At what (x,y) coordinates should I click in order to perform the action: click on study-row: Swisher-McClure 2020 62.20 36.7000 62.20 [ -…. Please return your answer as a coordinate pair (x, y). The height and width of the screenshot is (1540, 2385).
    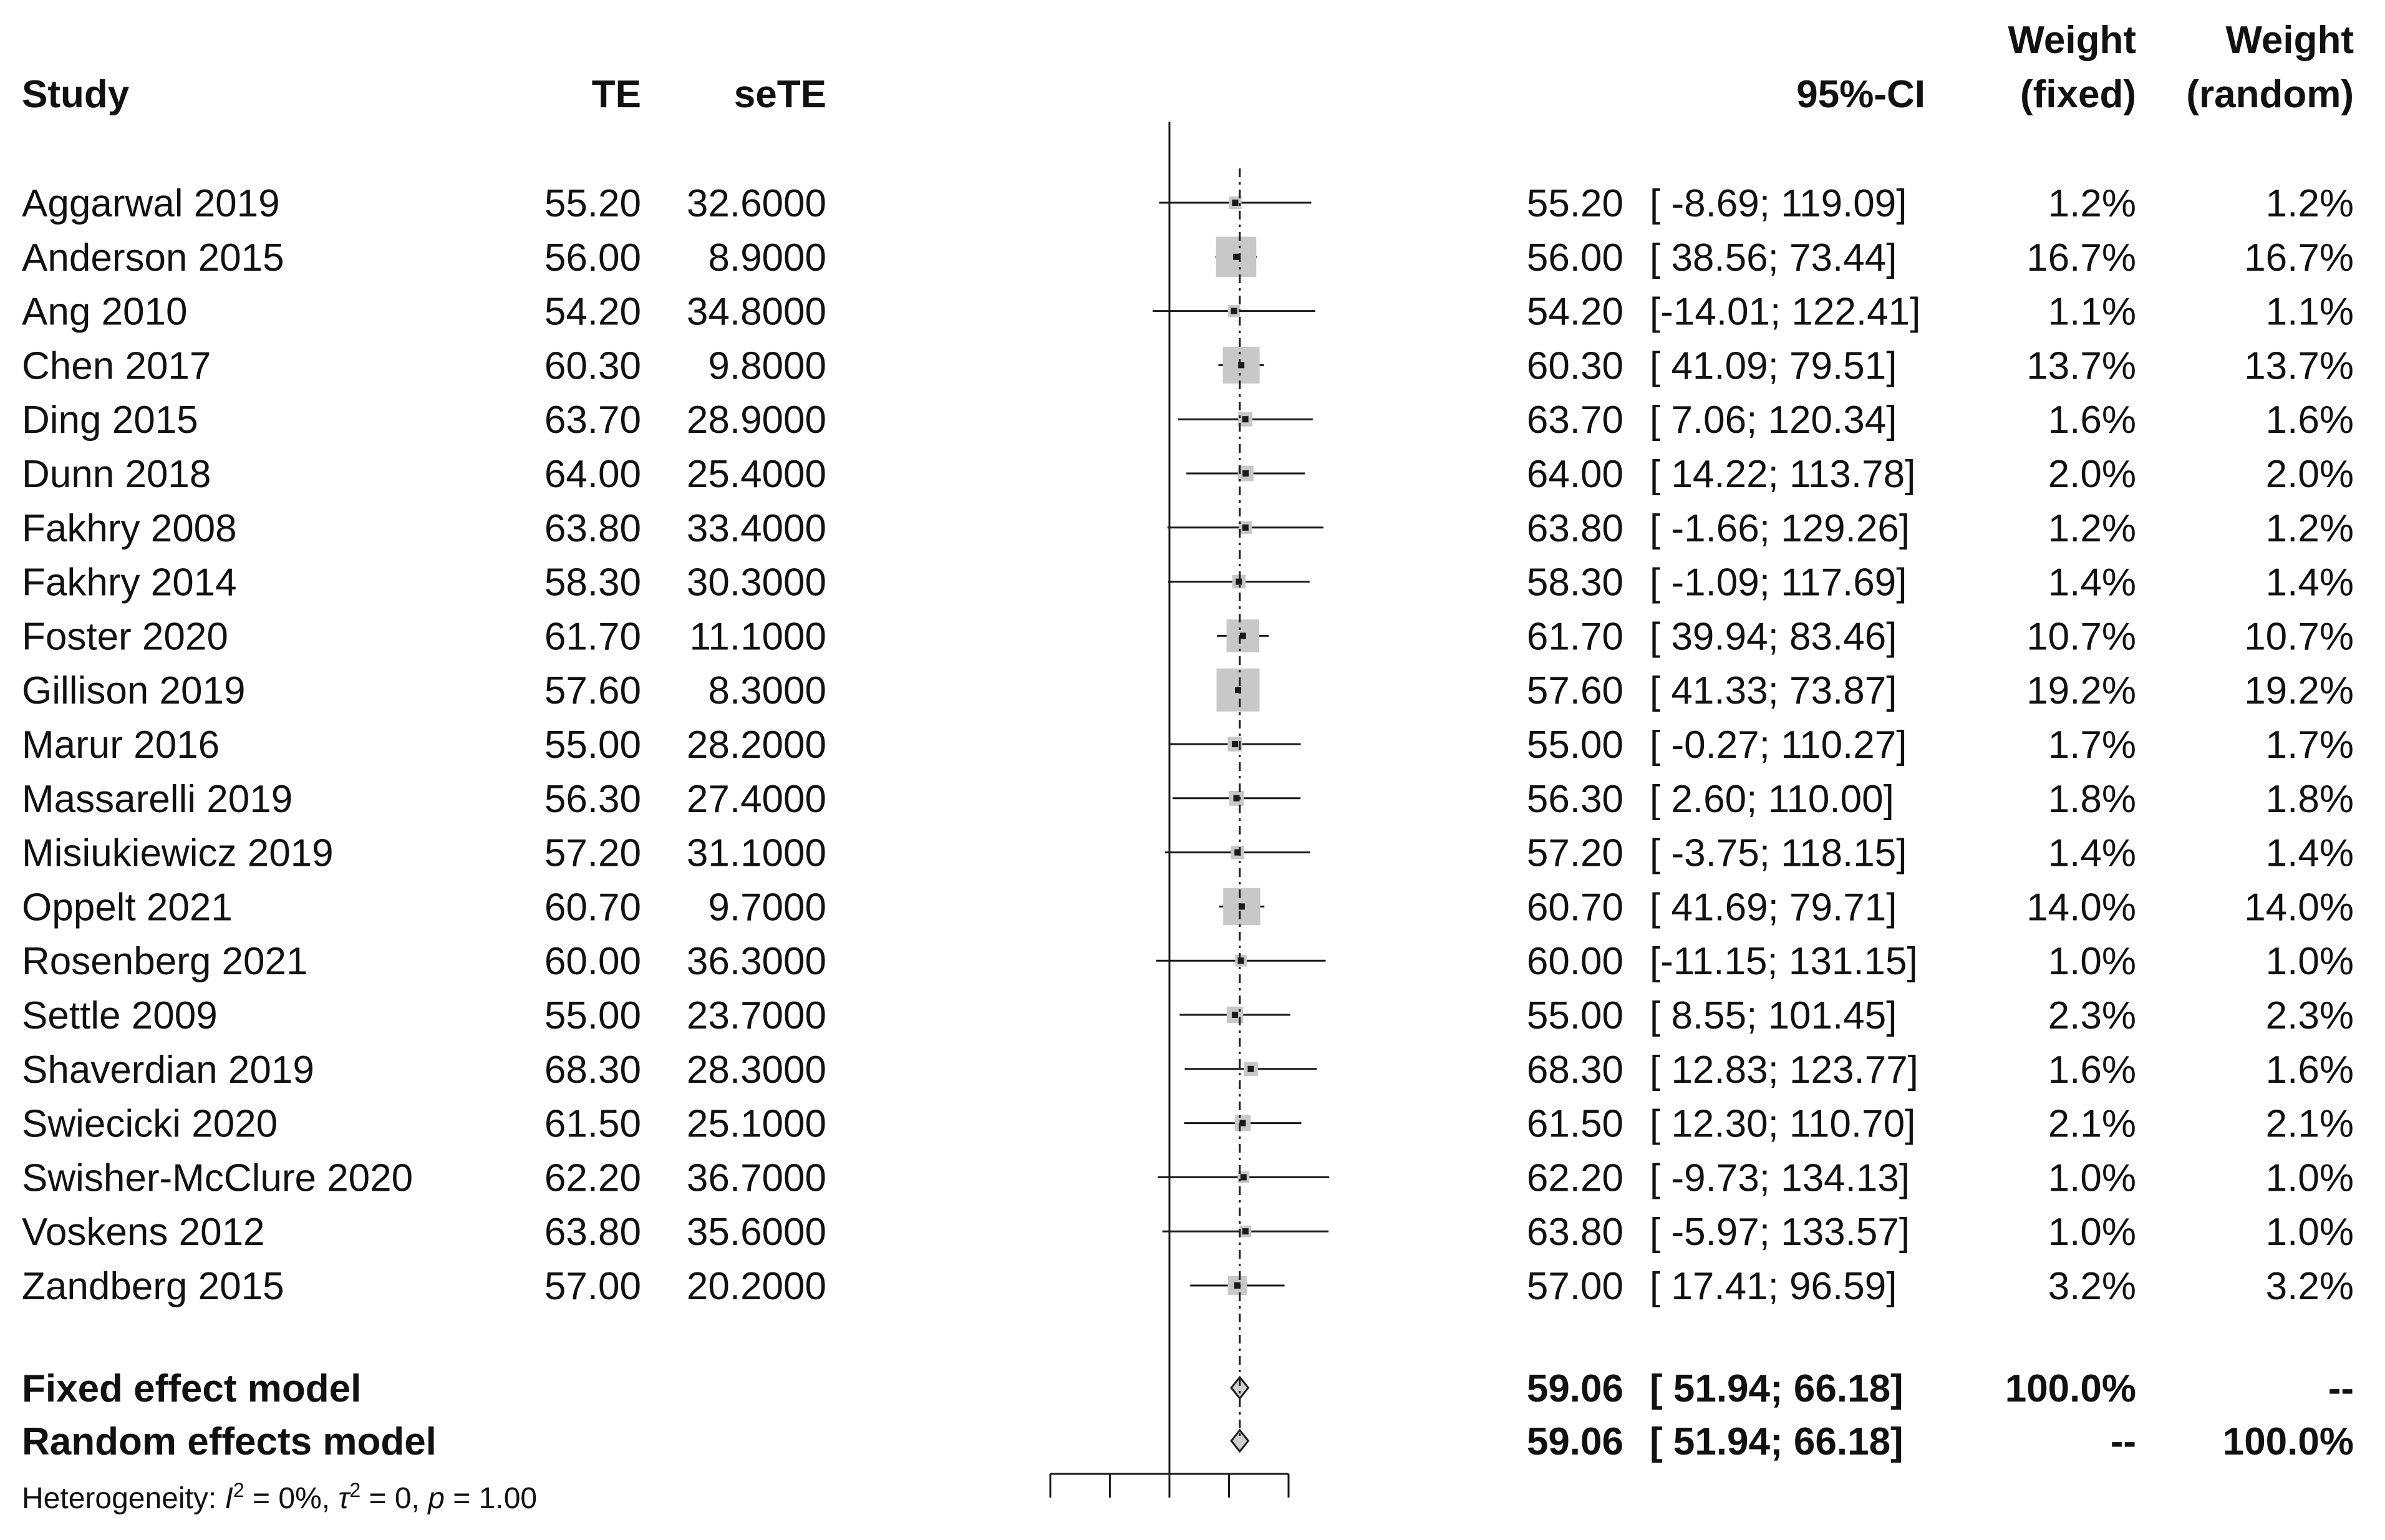
    Looking at the image, I should click on (1188, 1177).